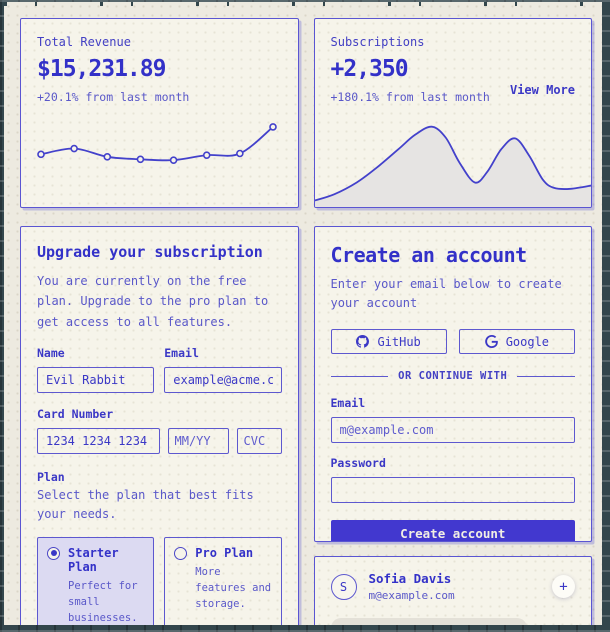 This screenshot has width=610, height=632. I want to click on revenue-title: Total Revenue, so click(84, 42).